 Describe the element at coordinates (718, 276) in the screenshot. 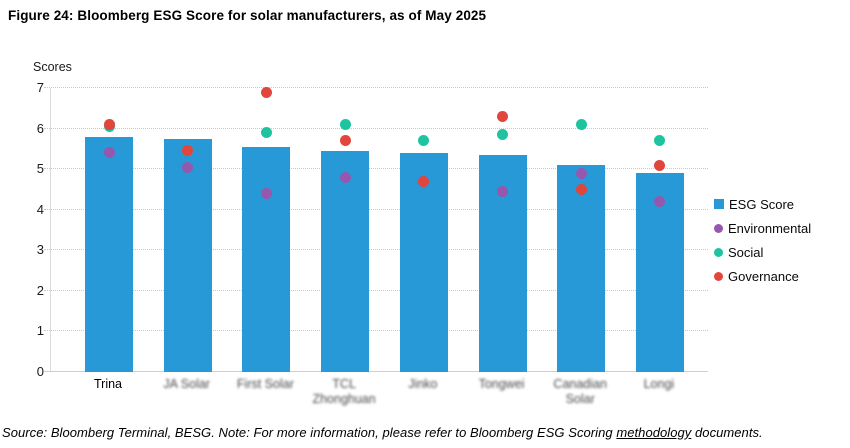

I see `legend-marker-governance-icon` at that location.